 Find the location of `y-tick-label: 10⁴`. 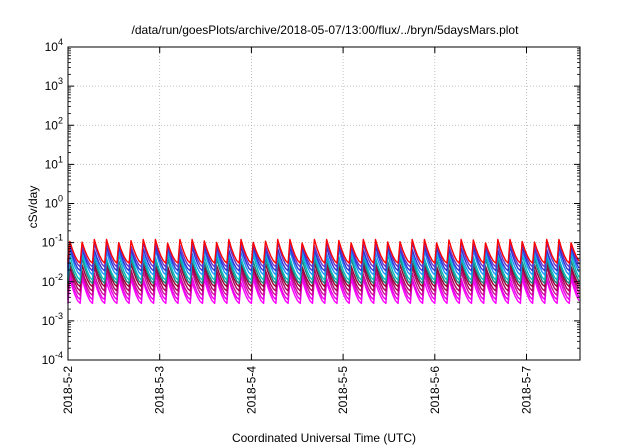

y-tick-label: 10⁴ is located at coordinates (54, 45).